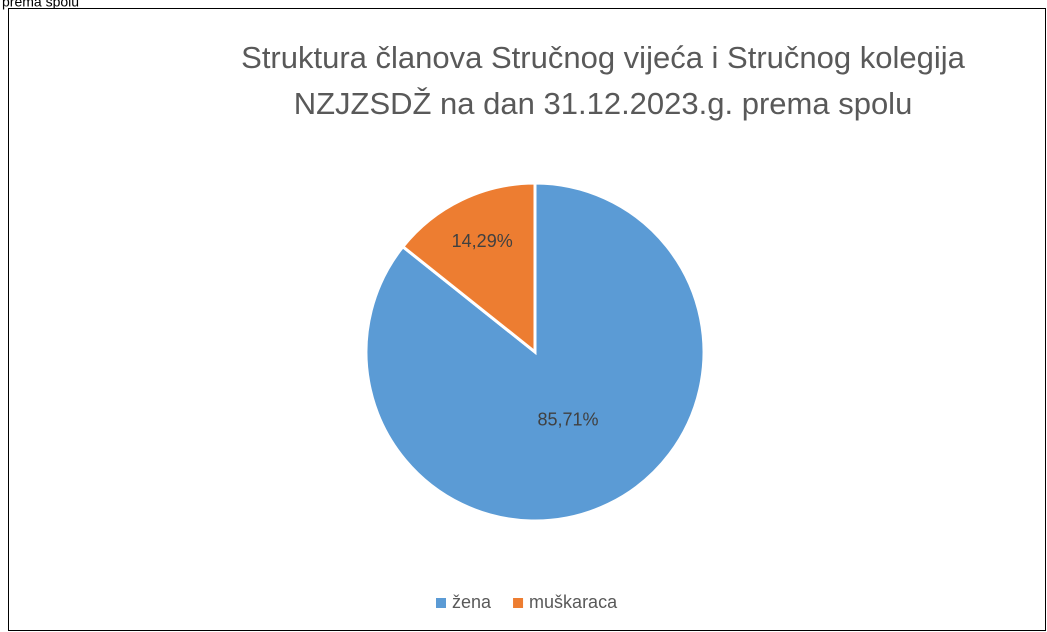  What do you see at coordinates (468, 268) in the screenshot?
I see `pie-slice` at bounding box center [468, 268].